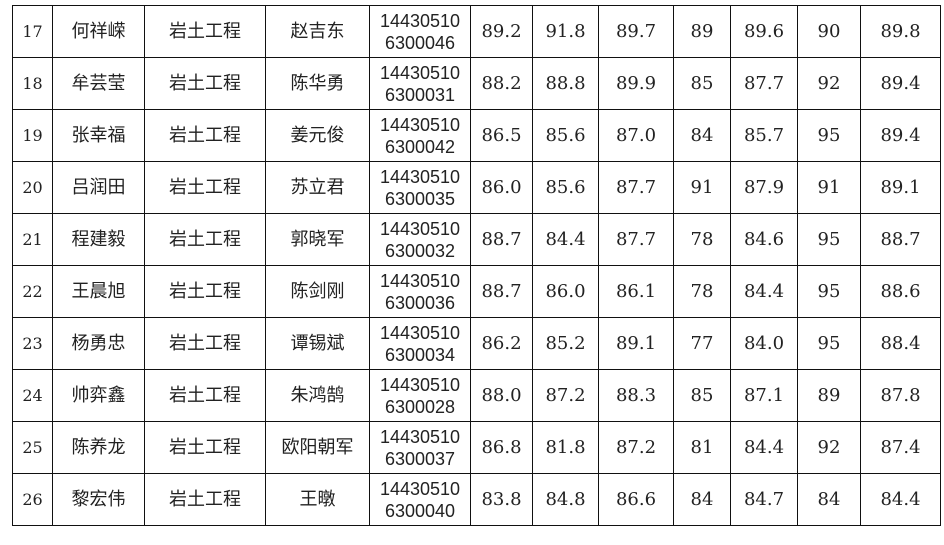  Describe the element at coordinates (900, 135) in the screenshot. I see `score-cell: 89.4` at that location.